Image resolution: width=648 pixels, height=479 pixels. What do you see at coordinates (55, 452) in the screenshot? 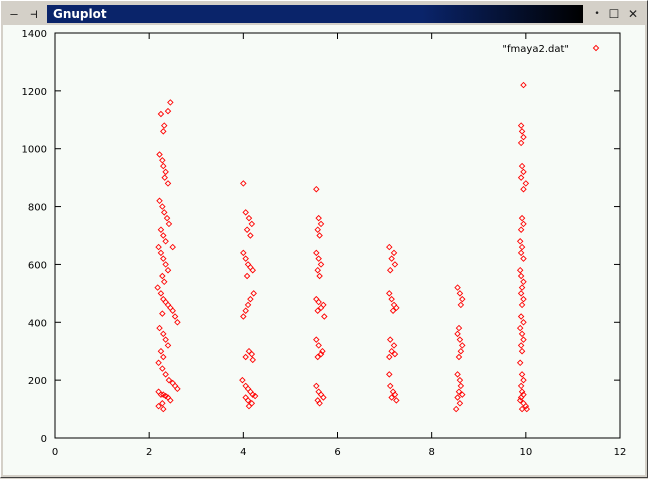
I see `x-tick-label: 0` at bounding box center [55, 452].